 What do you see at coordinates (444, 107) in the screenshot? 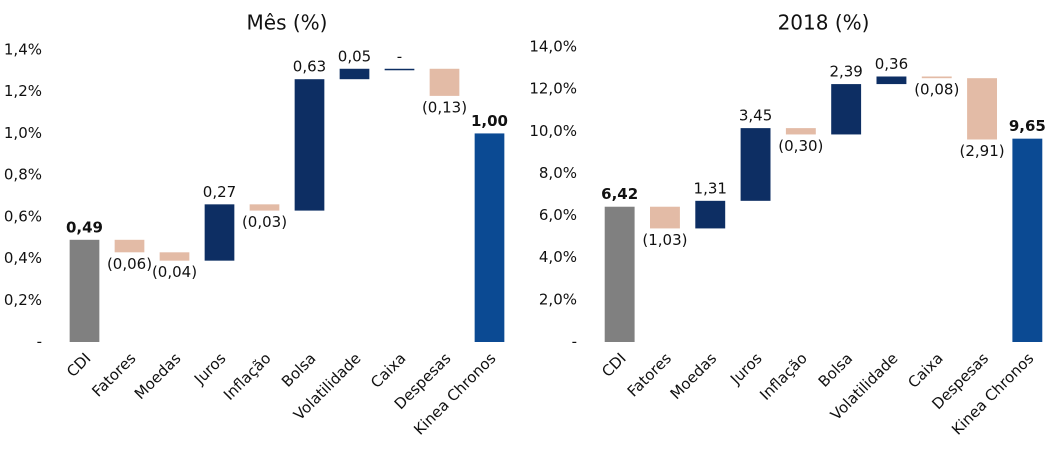
I see `value-label: (0,13)` at bounding box center [444, 107].